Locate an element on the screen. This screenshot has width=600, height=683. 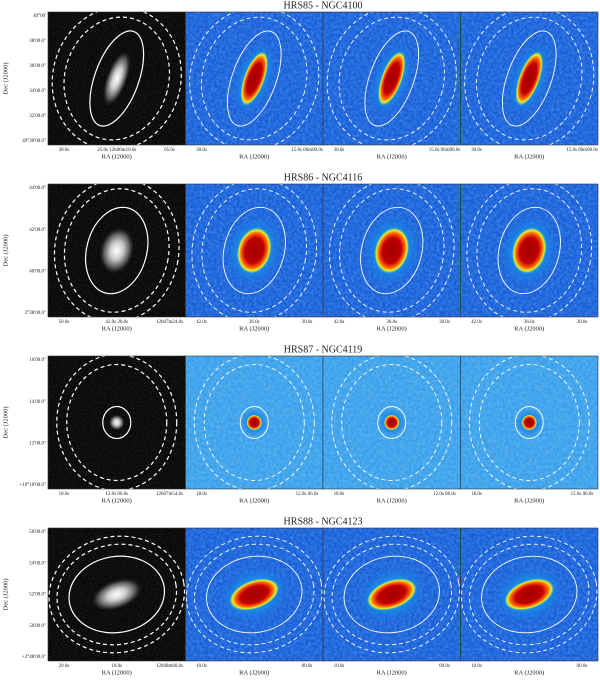
x-tick-label: 12h08m00.0s is located at coordinates (169, 666).